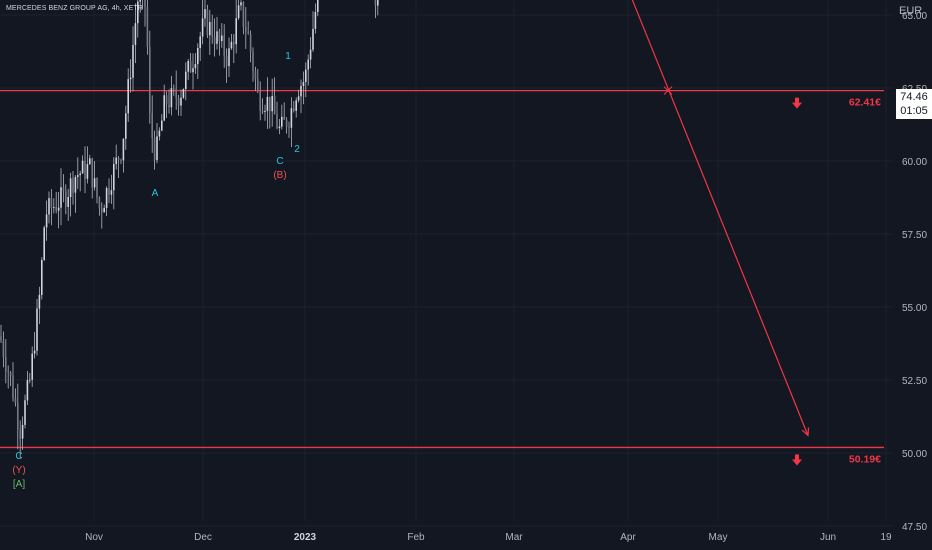  I want to click on time-tick-label: 19, so click(886, 537).